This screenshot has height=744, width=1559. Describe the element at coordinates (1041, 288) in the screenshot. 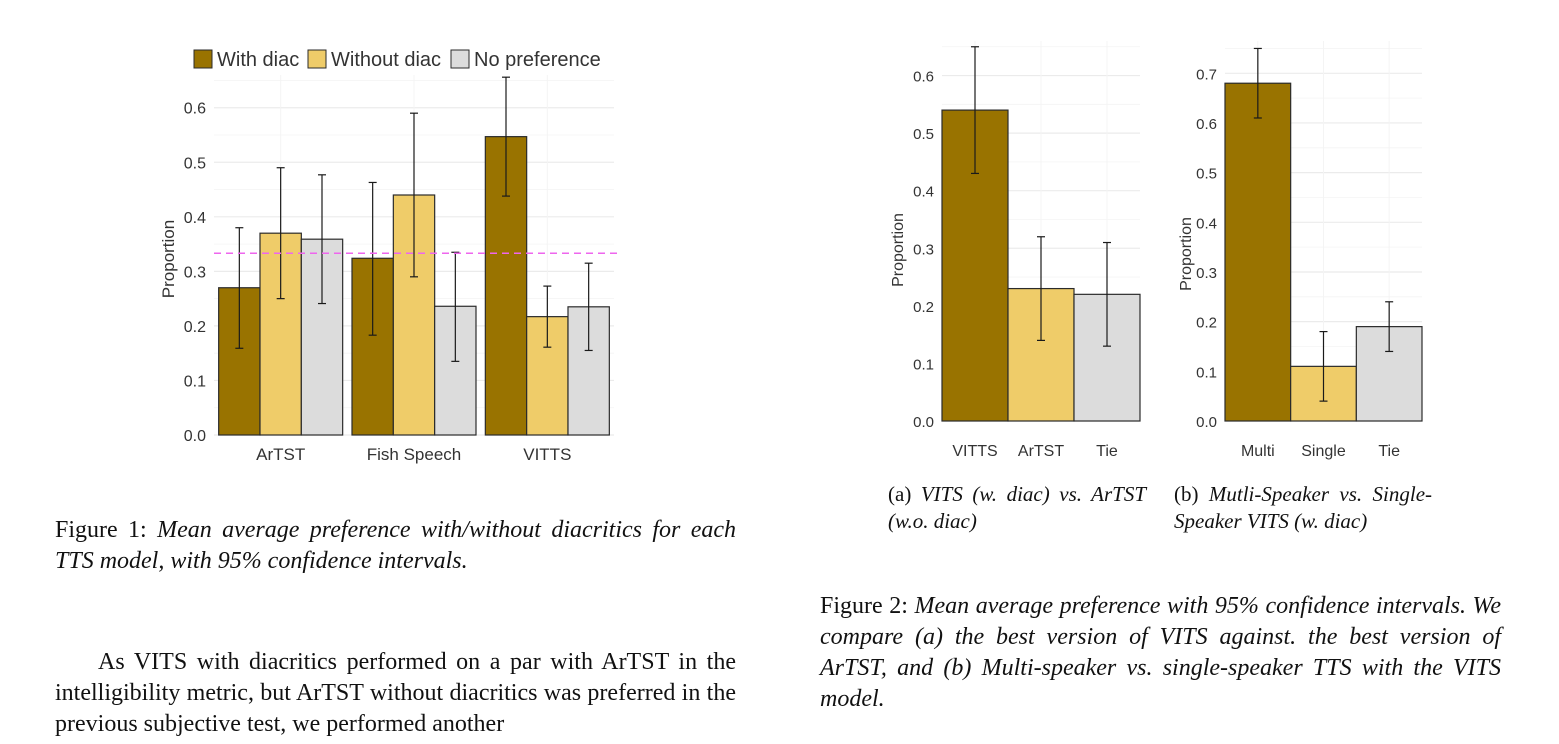

I see `errorbar-artst` at that location.